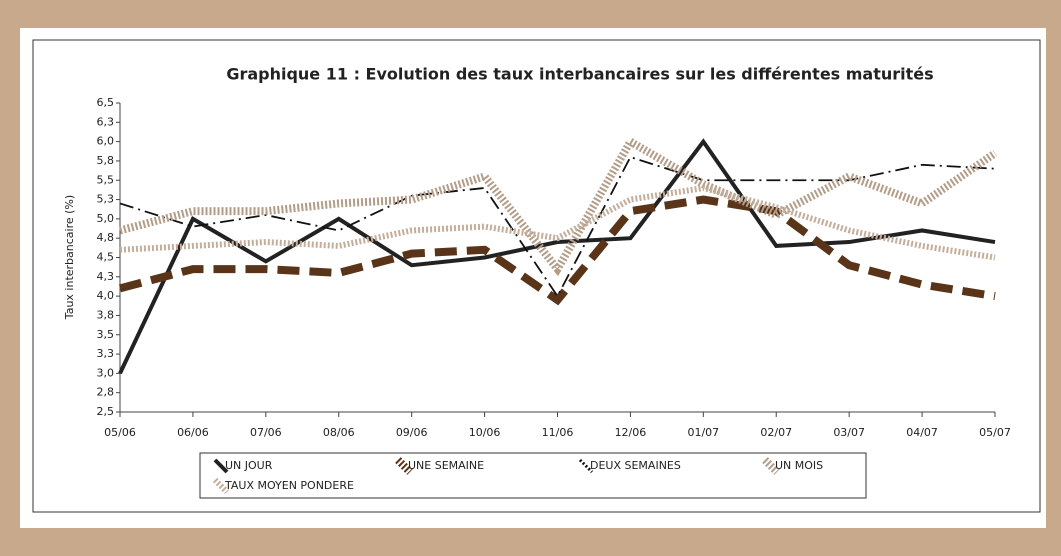 This screenshot has height=556, width=1061. I want to click on x-tick-label: 10/06, so click(485, 432).